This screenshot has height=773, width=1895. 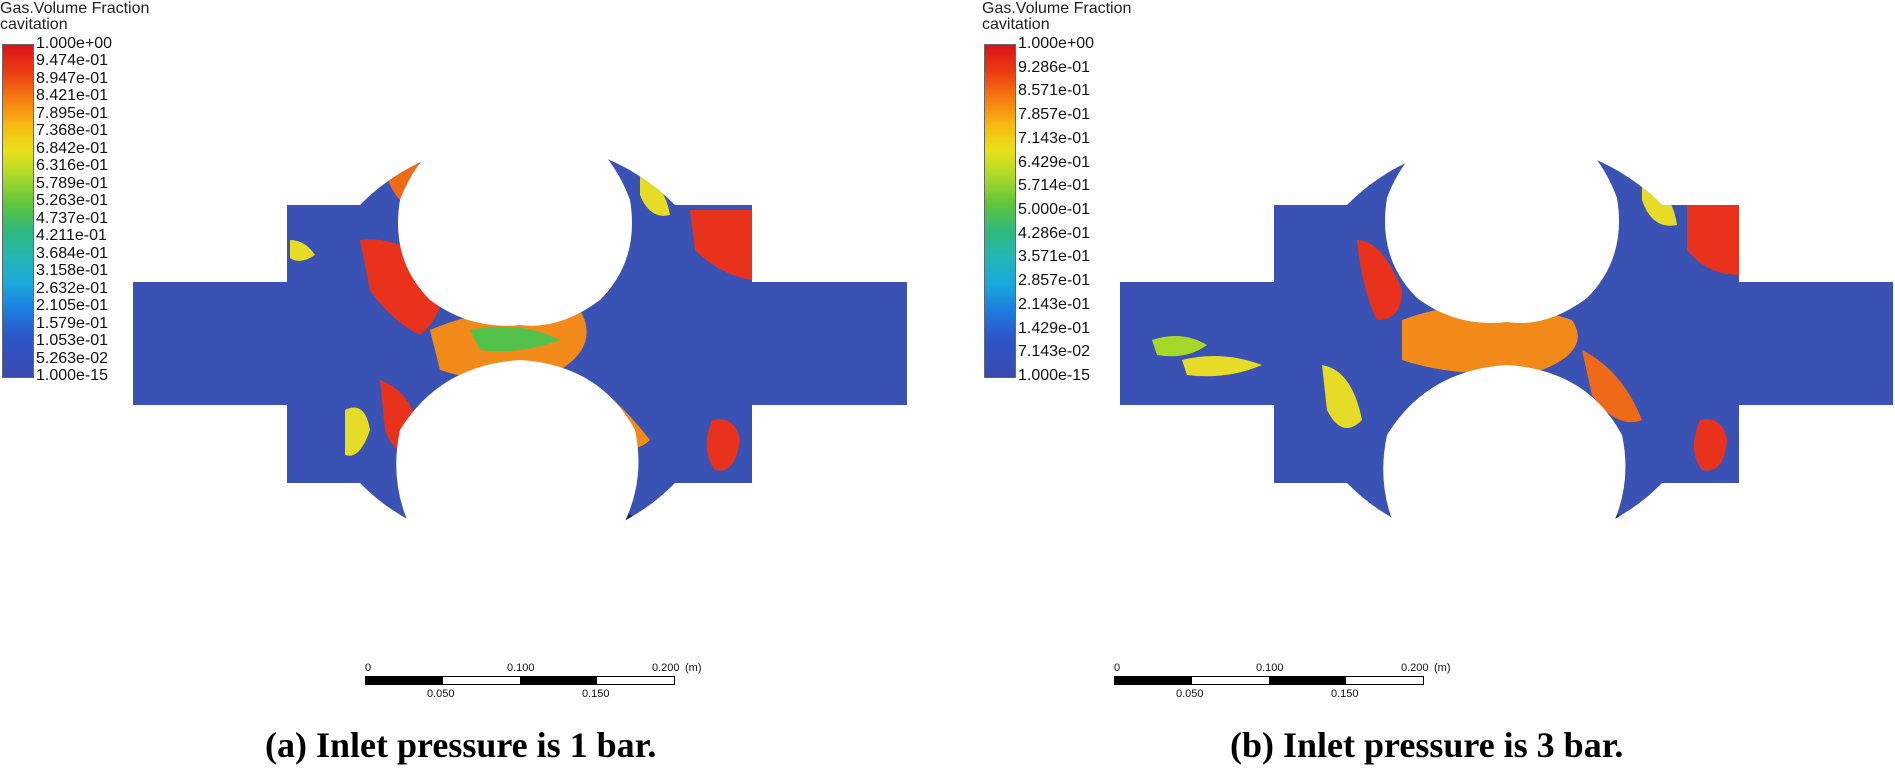 What do you see at coordinates (72, 166) in the screenshot?
I see `colorbar-tick-label: 6.316e-01` at bounding box center [72, 166].